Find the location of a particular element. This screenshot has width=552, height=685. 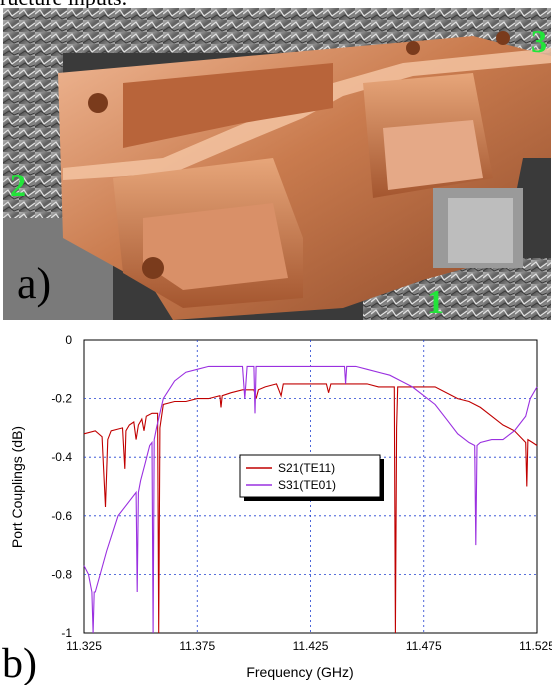

x-tick-label: 11.475 is located at coordinates (424, 646).